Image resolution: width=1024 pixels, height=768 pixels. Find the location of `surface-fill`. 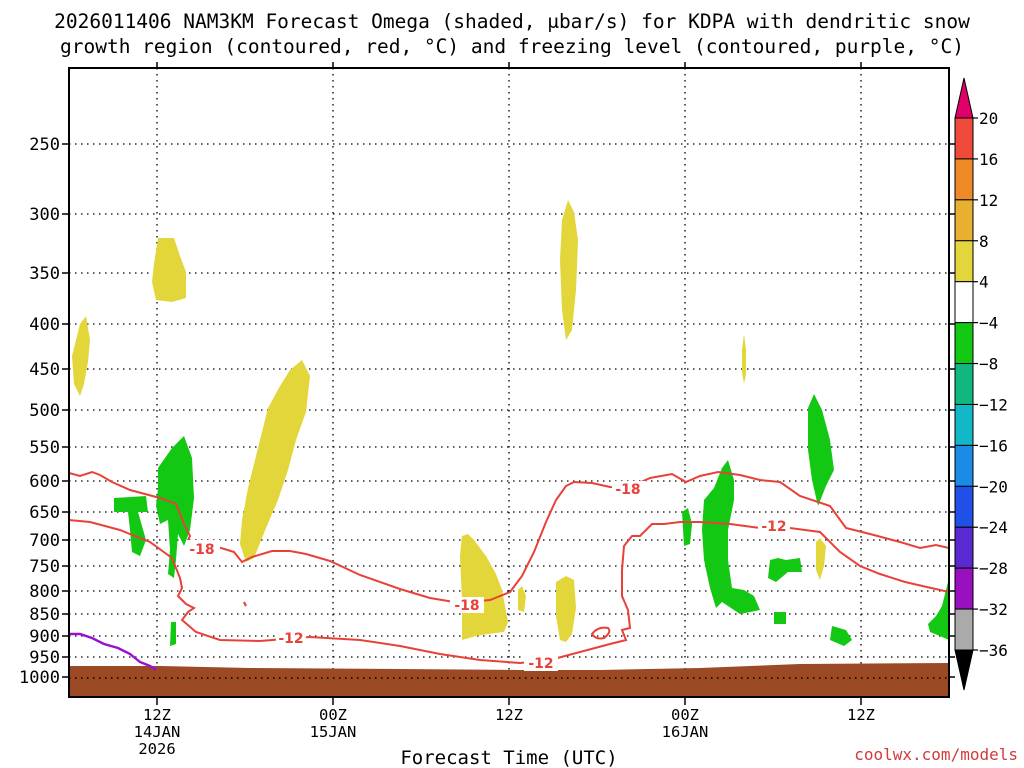

surface-fill is located at coordinates (509, 680).